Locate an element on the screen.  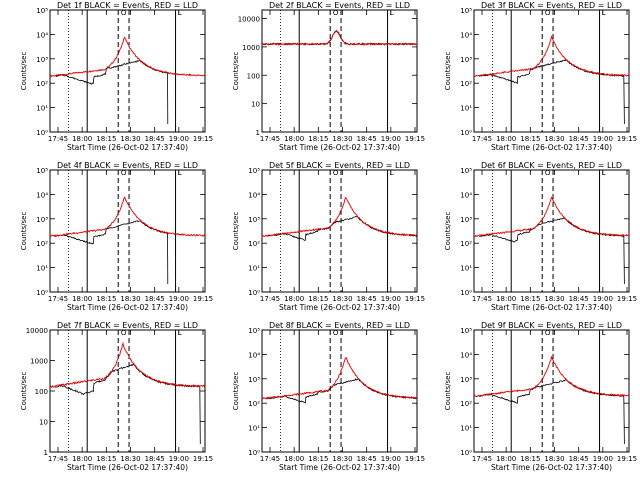
panel-title: Det 3f BLACK = Events, RED = LLD is located at coordinates (551, 5).